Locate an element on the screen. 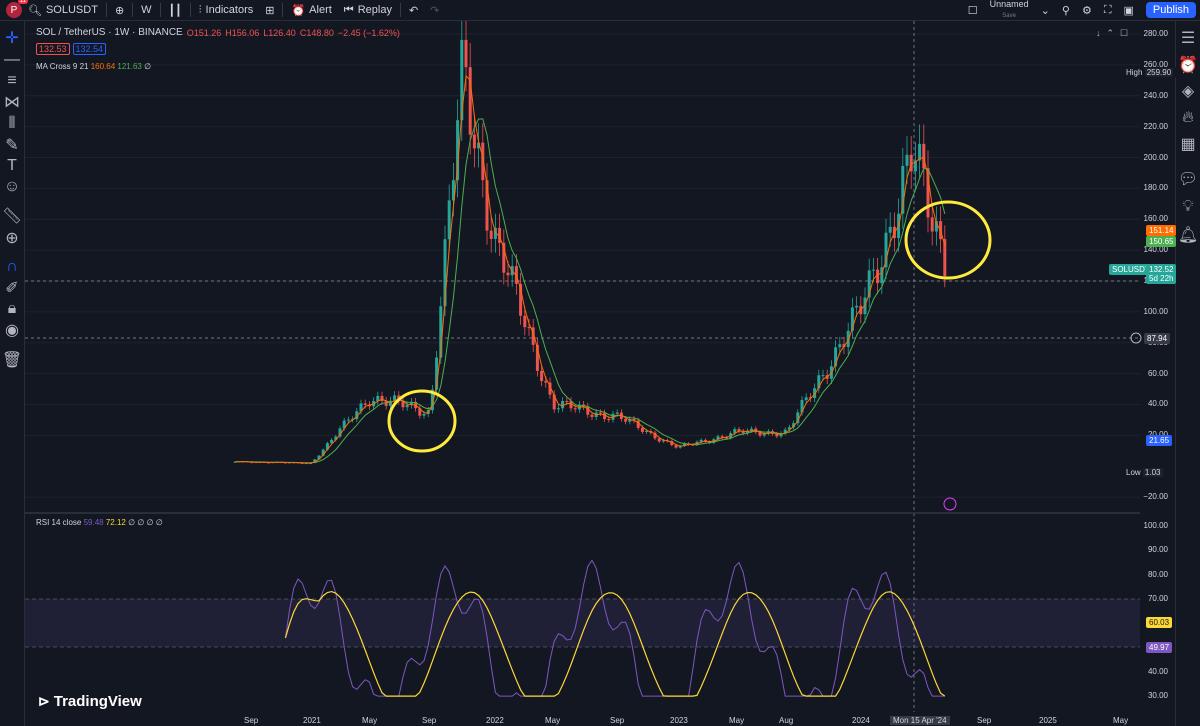  redo-button: ↷ is located at coordinates (434, 10).